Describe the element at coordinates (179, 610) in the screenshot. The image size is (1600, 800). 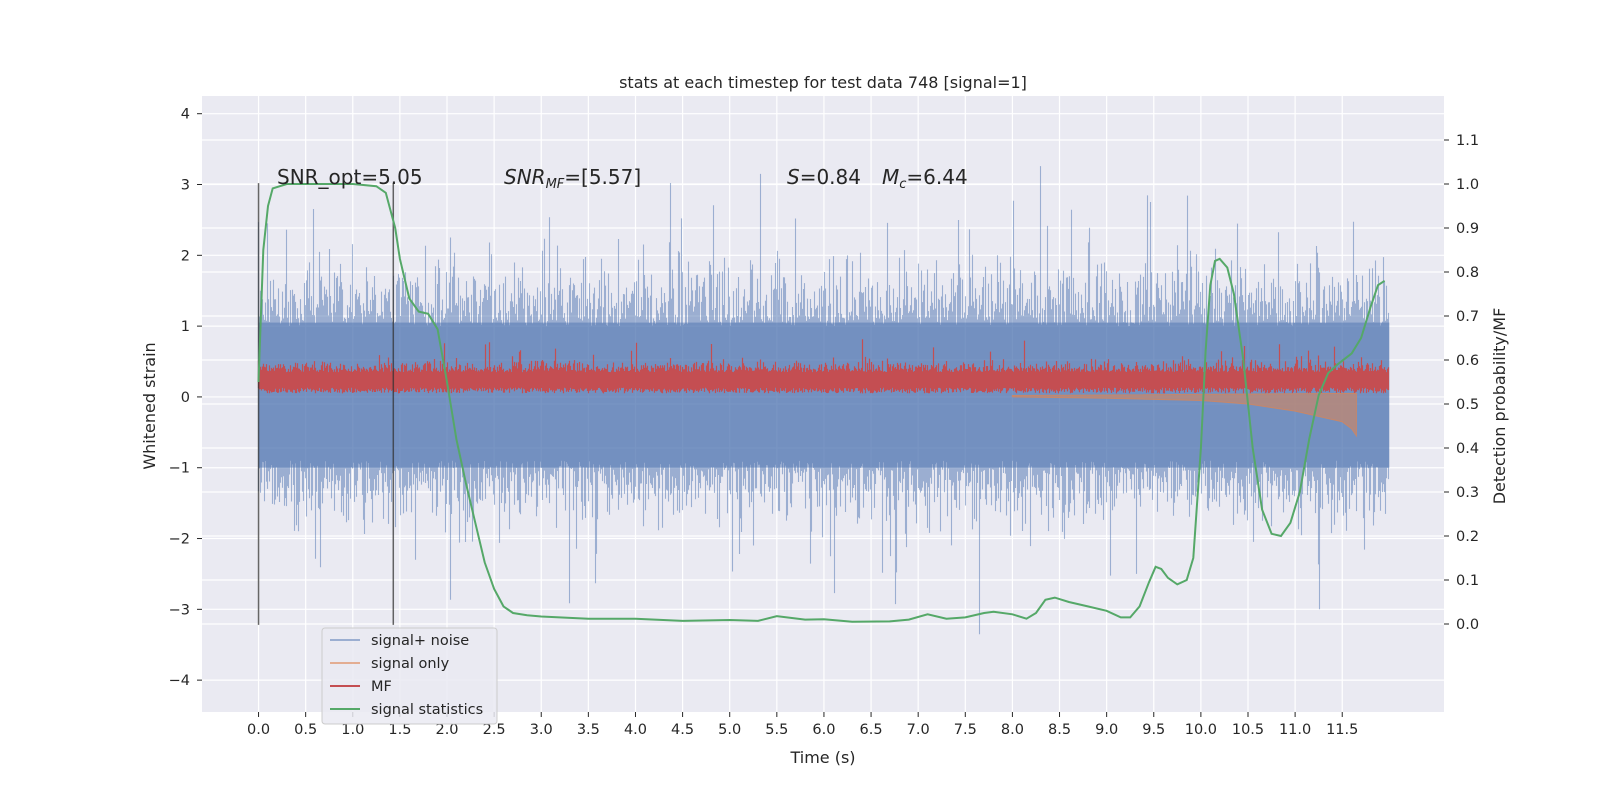
I see `y-tick-label: −3` at that location.